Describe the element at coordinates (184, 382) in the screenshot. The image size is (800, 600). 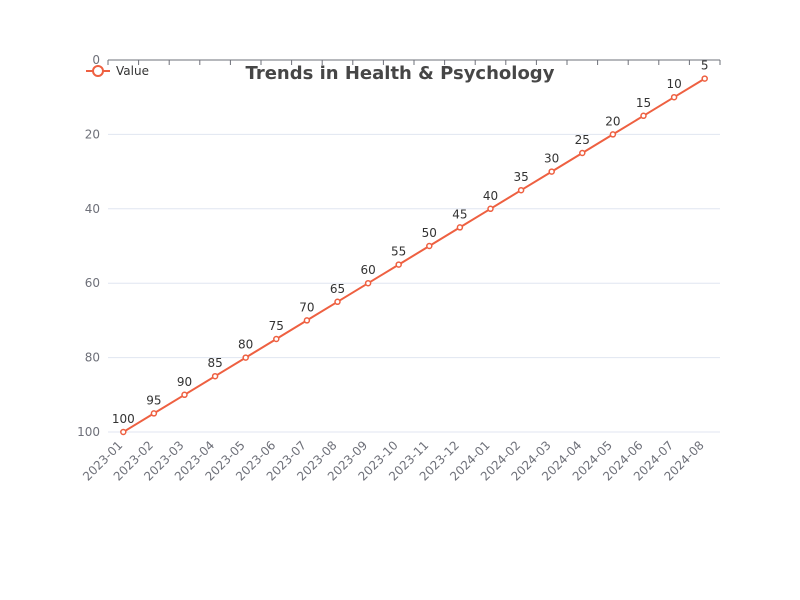
I see `data-label: 90` at that location.